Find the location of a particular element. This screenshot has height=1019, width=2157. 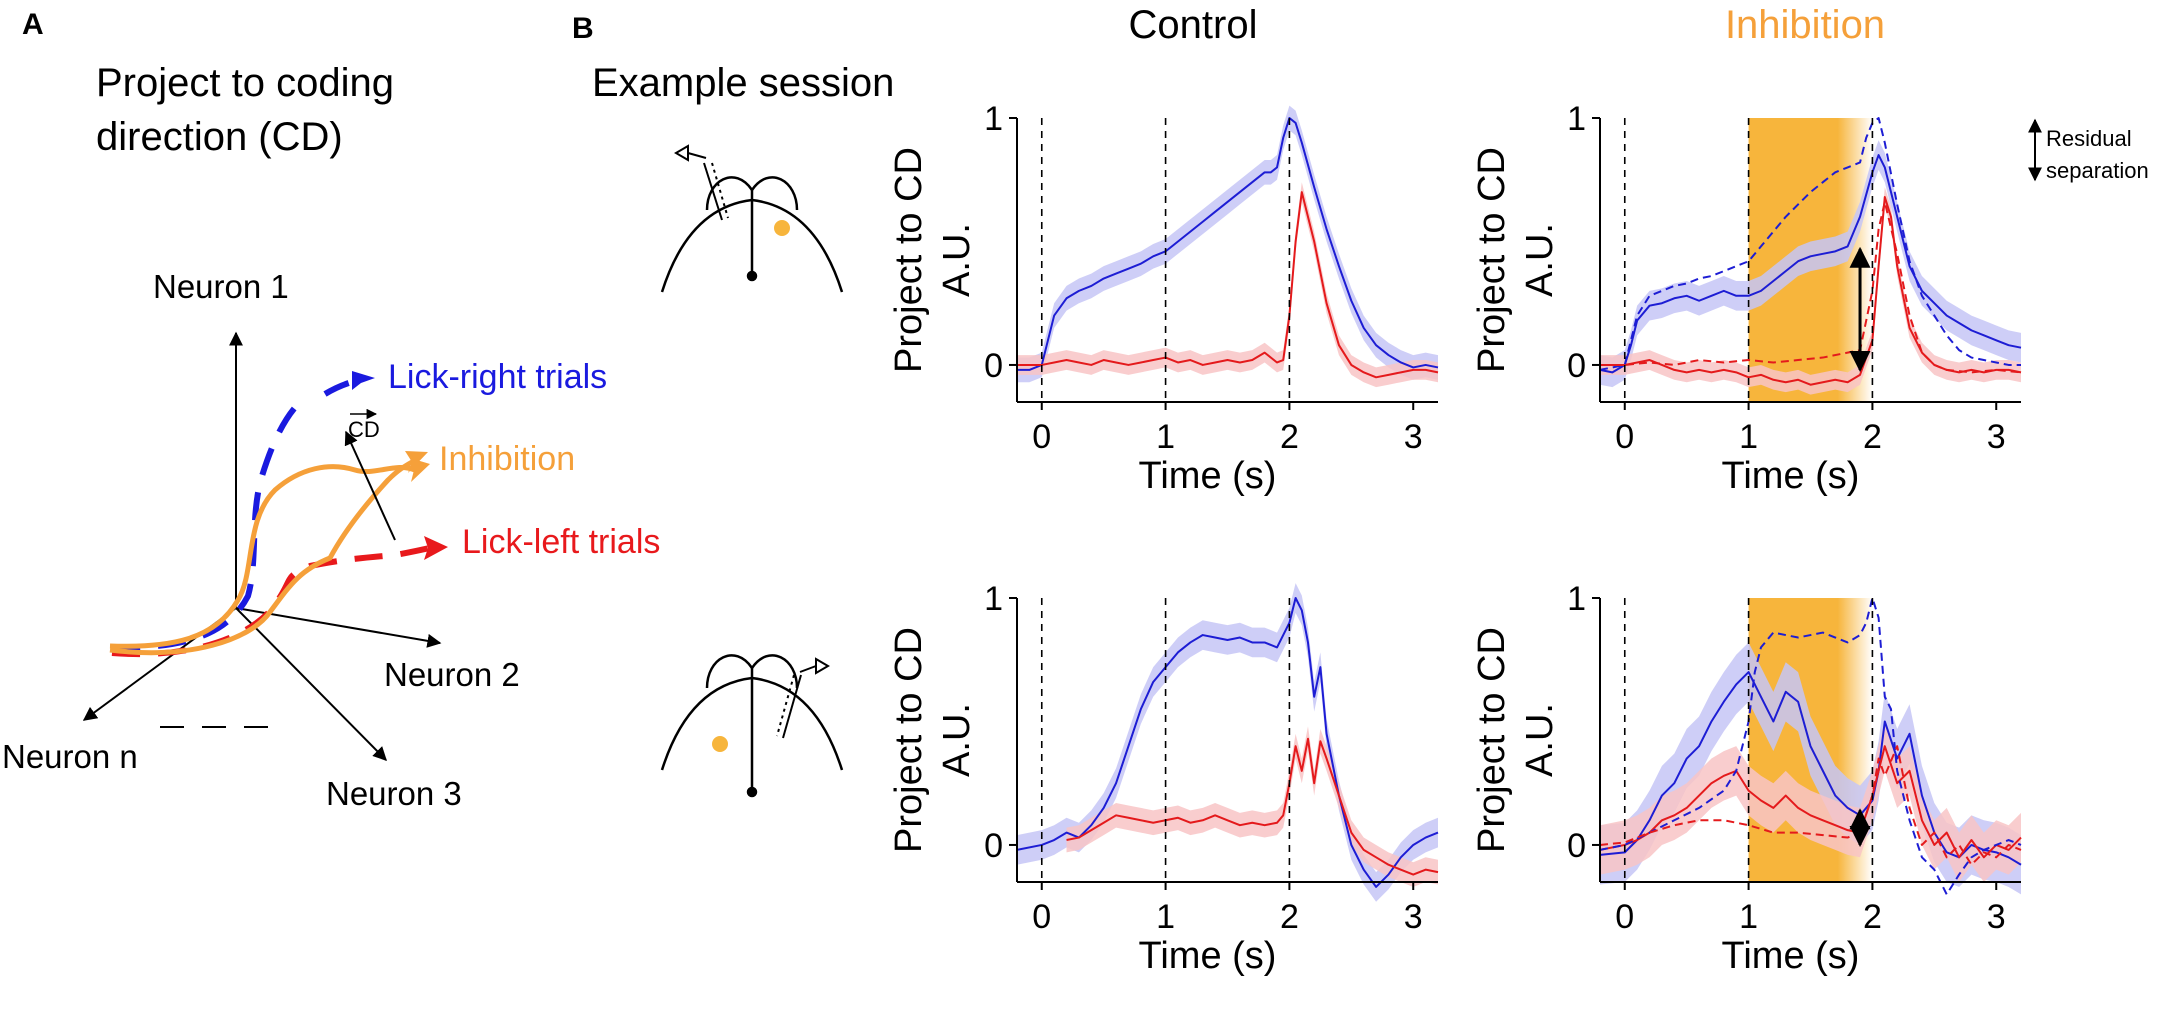

electrode-top is located at coordinates (713, 191).